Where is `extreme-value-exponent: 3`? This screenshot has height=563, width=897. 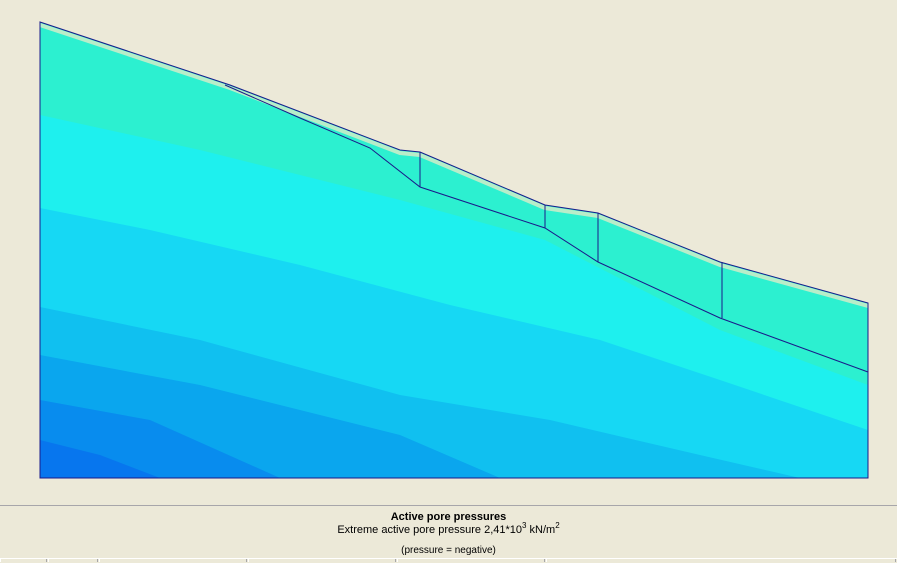 extreme-value-exponent: 3 is located at coordinates (524, 525).